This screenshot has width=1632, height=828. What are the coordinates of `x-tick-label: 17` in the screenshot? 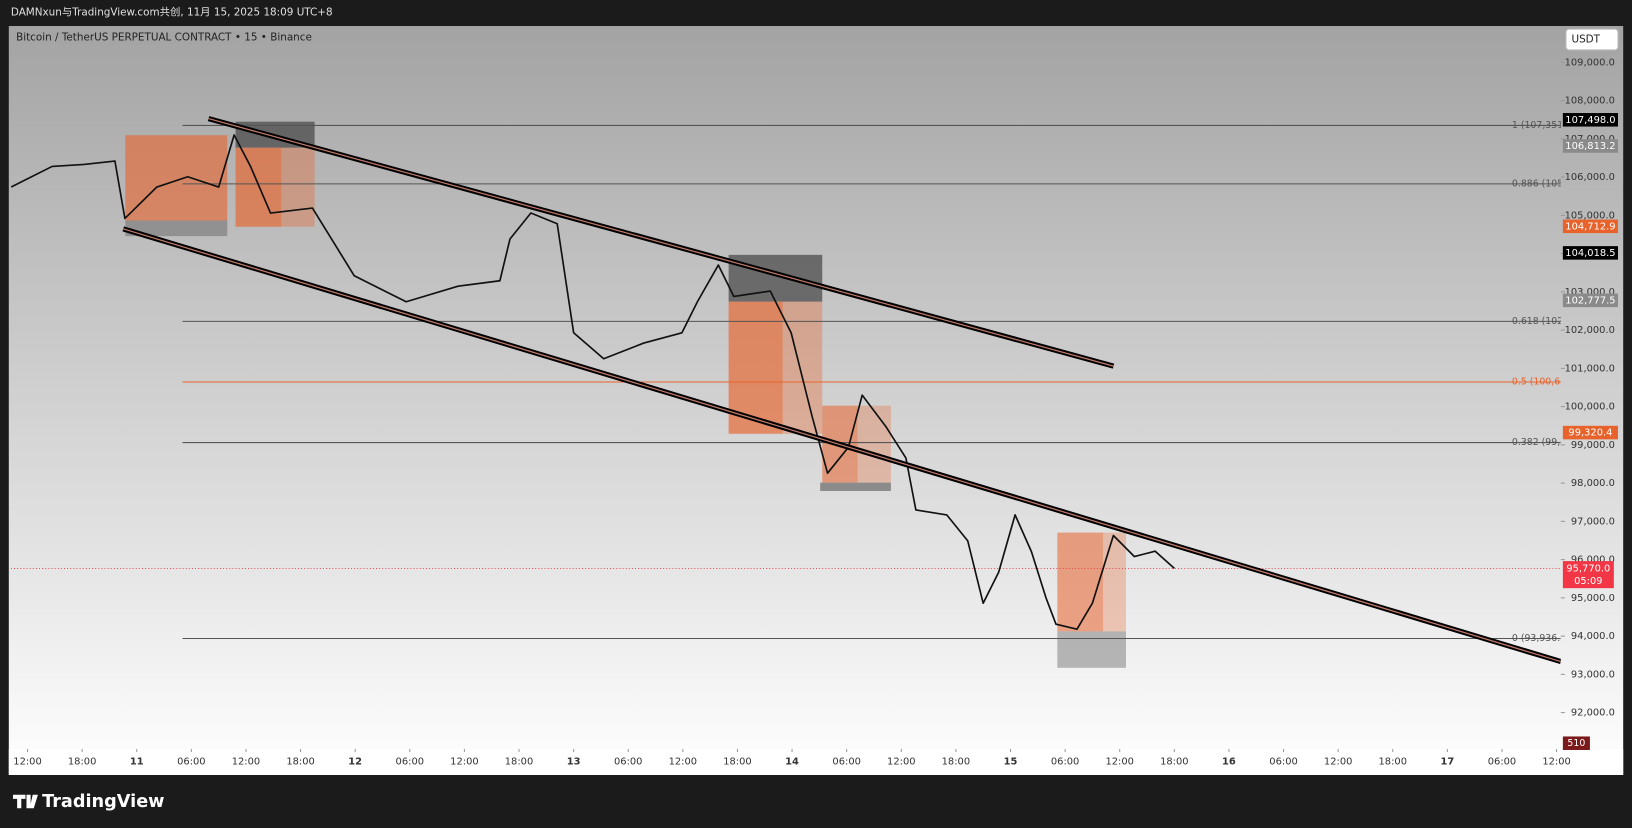 It's located at (1448, 761).